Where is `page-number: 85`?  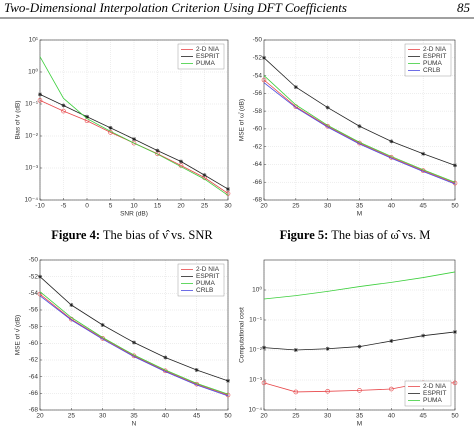
page-number: 85 is located at coordinates (464, 7).